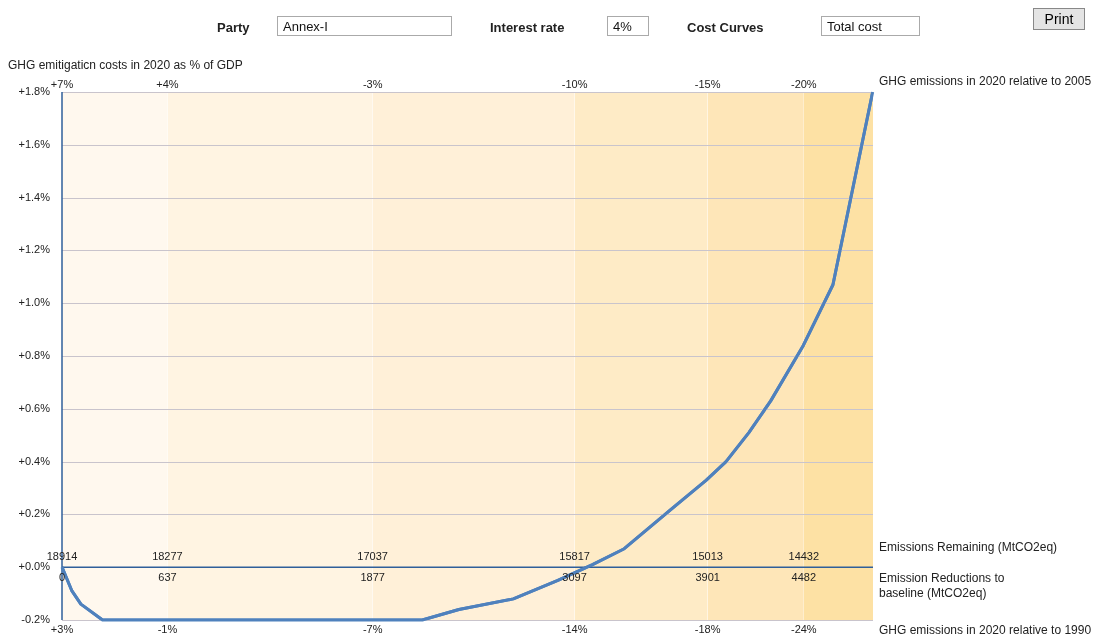 Image resolution: width=1103 pixels, height=640 pixels. I want to click on text: -15%, so click(707, 83).